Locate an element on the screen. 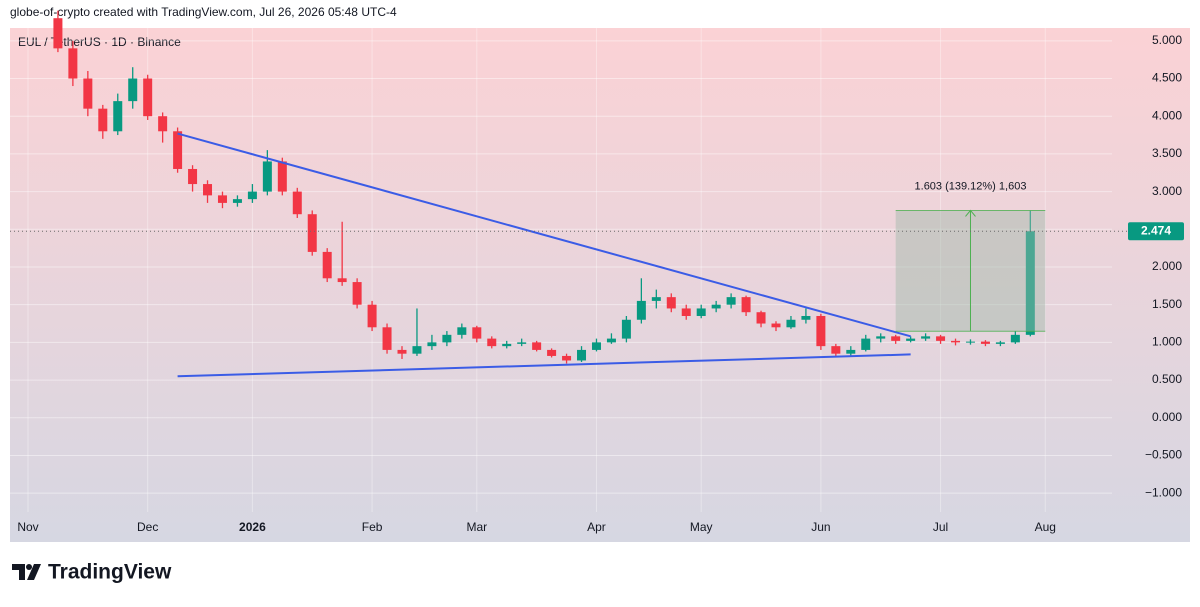 Image resolution: width=1200 pixels, height=607 pixels. symbol-title: EUL / TetherUS · 1D · Binance is located at coordinates (99, 42).